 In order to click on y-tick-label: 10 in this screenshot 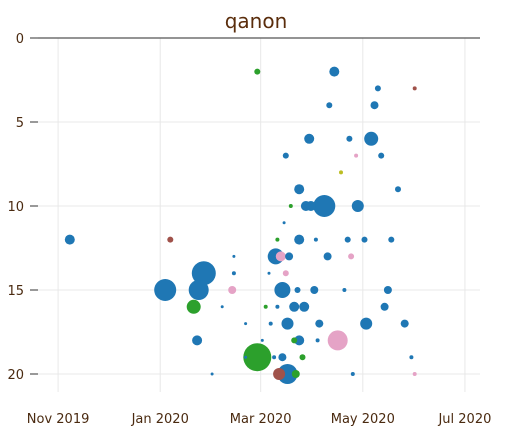, I will do `click(15, 207)`.